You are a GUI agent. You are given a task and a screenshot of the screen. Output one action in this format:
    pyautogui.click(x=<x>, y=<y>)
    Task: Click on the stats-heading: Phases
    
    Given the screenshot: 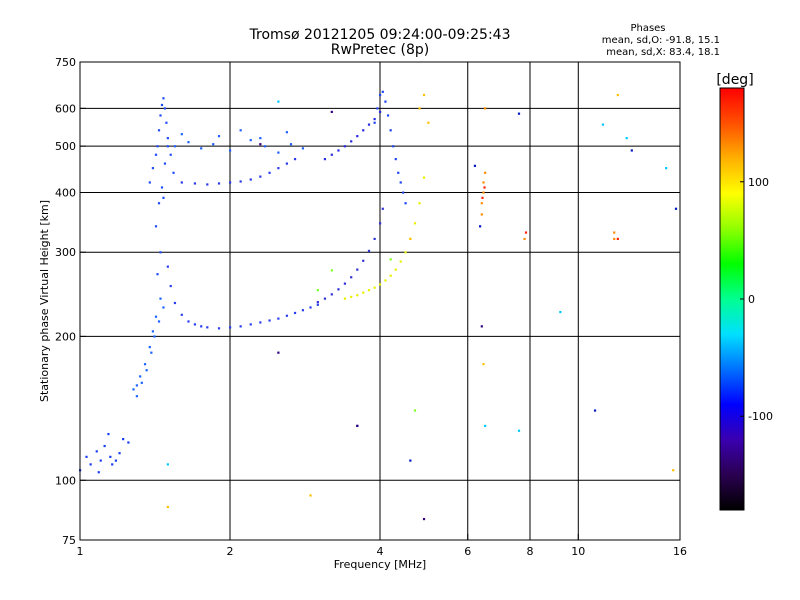 What is the action you would take?
    pyautogui.click(x=647, y=28)
    